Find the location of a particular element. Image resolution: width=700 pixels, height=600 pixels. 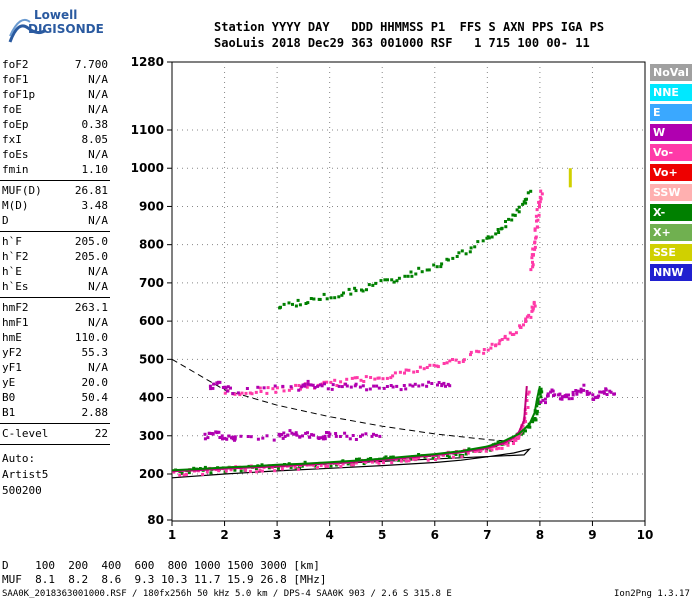

y-tick-label: 80 is located at coordinates (155, 520).